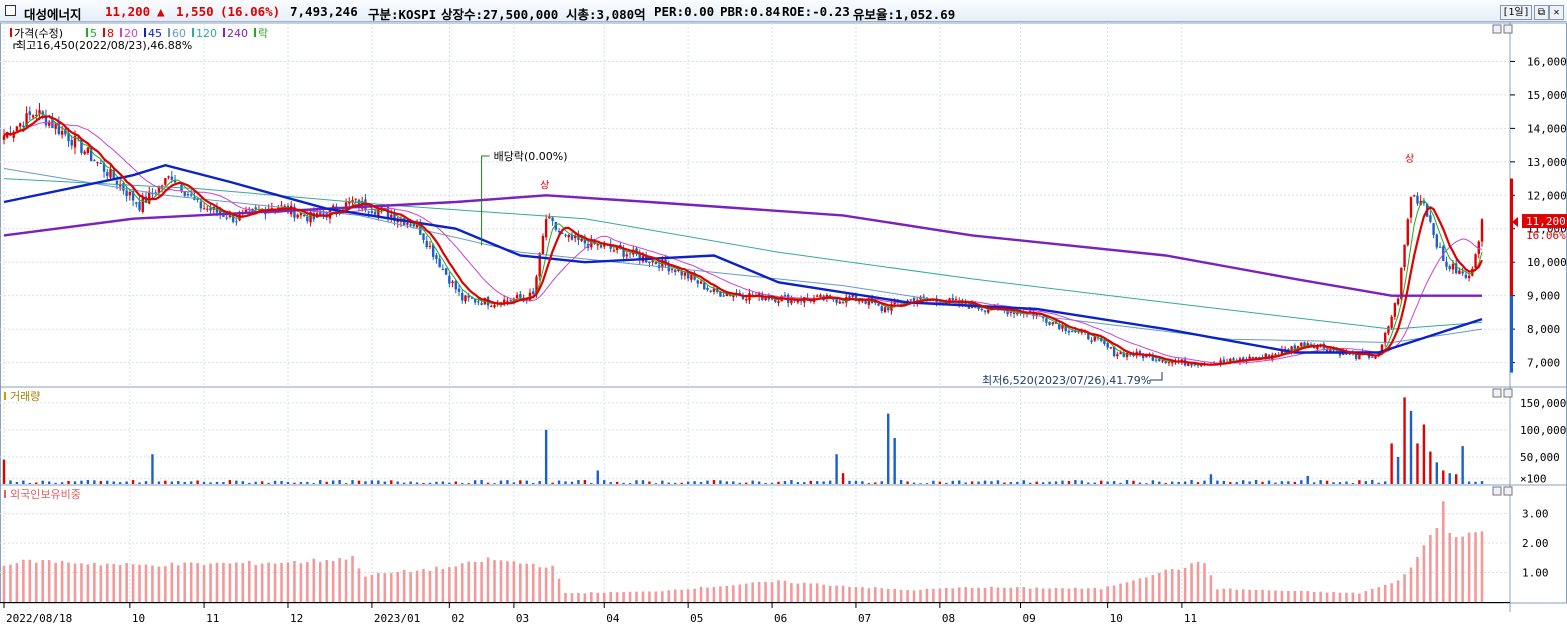  What do you see at coordinates (10, 10) in the screenshot?
I see `select-checkbox` at bounding box center [10, 10].